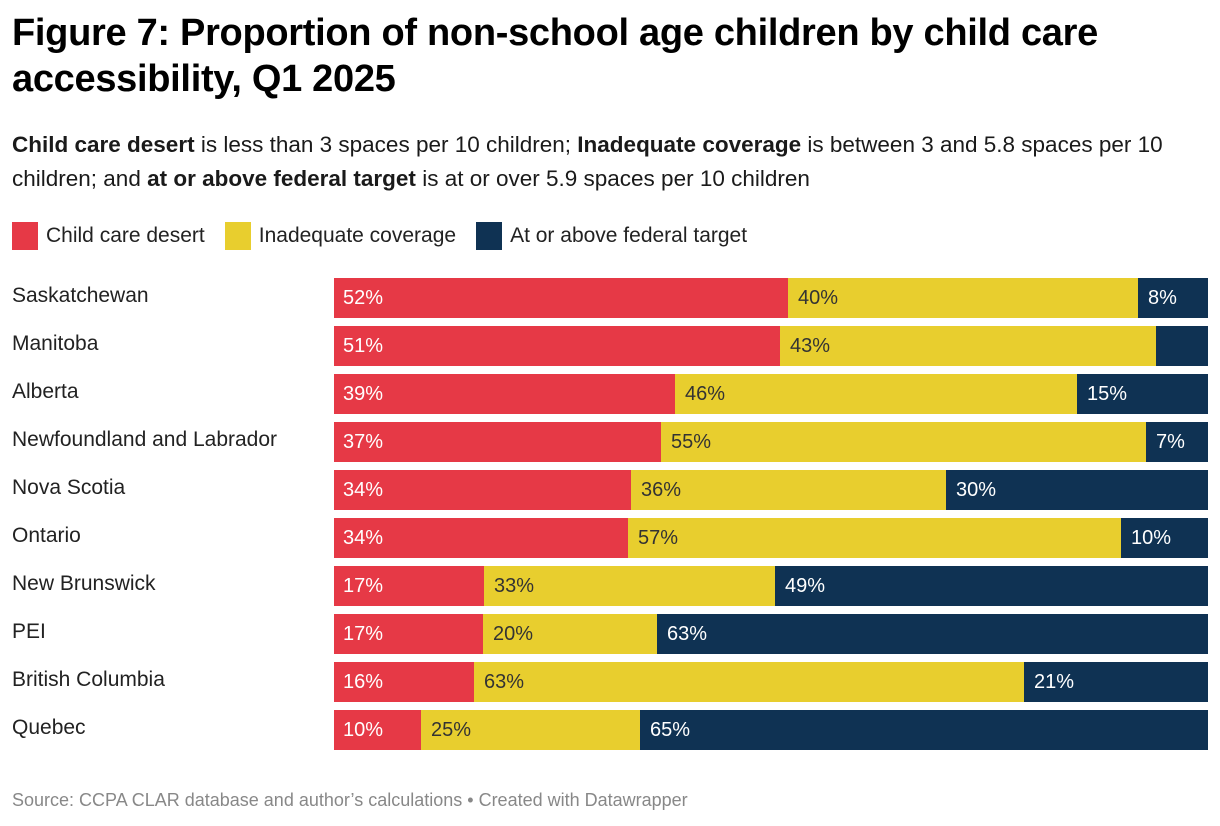 This screenshot has width=1220, height=826. Describe the element at coordinates (612, 178) in the screenshot. I see `subtitle-text: is at or over 5.9 spaces per 10 children` at that location.